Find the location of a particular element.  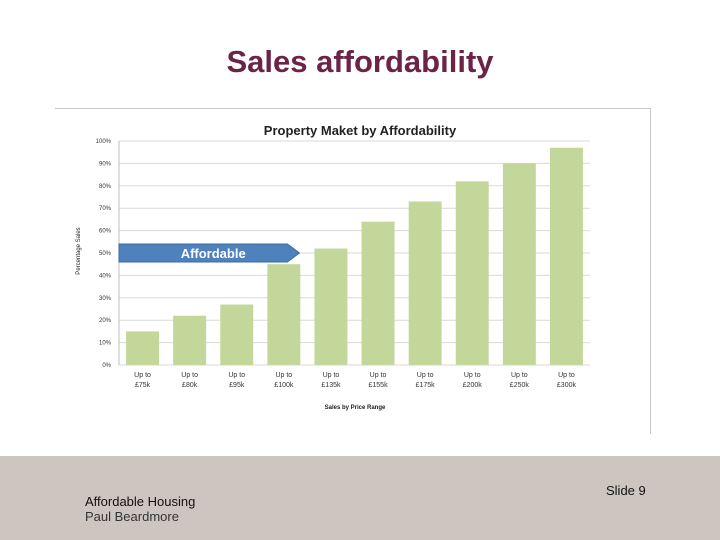

y-tick-label: 50% is located at coordinates (105, 254).